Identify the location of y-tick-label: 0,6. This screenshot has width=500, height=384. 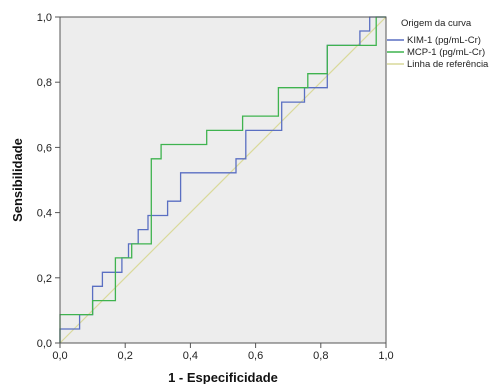
(44, 148).